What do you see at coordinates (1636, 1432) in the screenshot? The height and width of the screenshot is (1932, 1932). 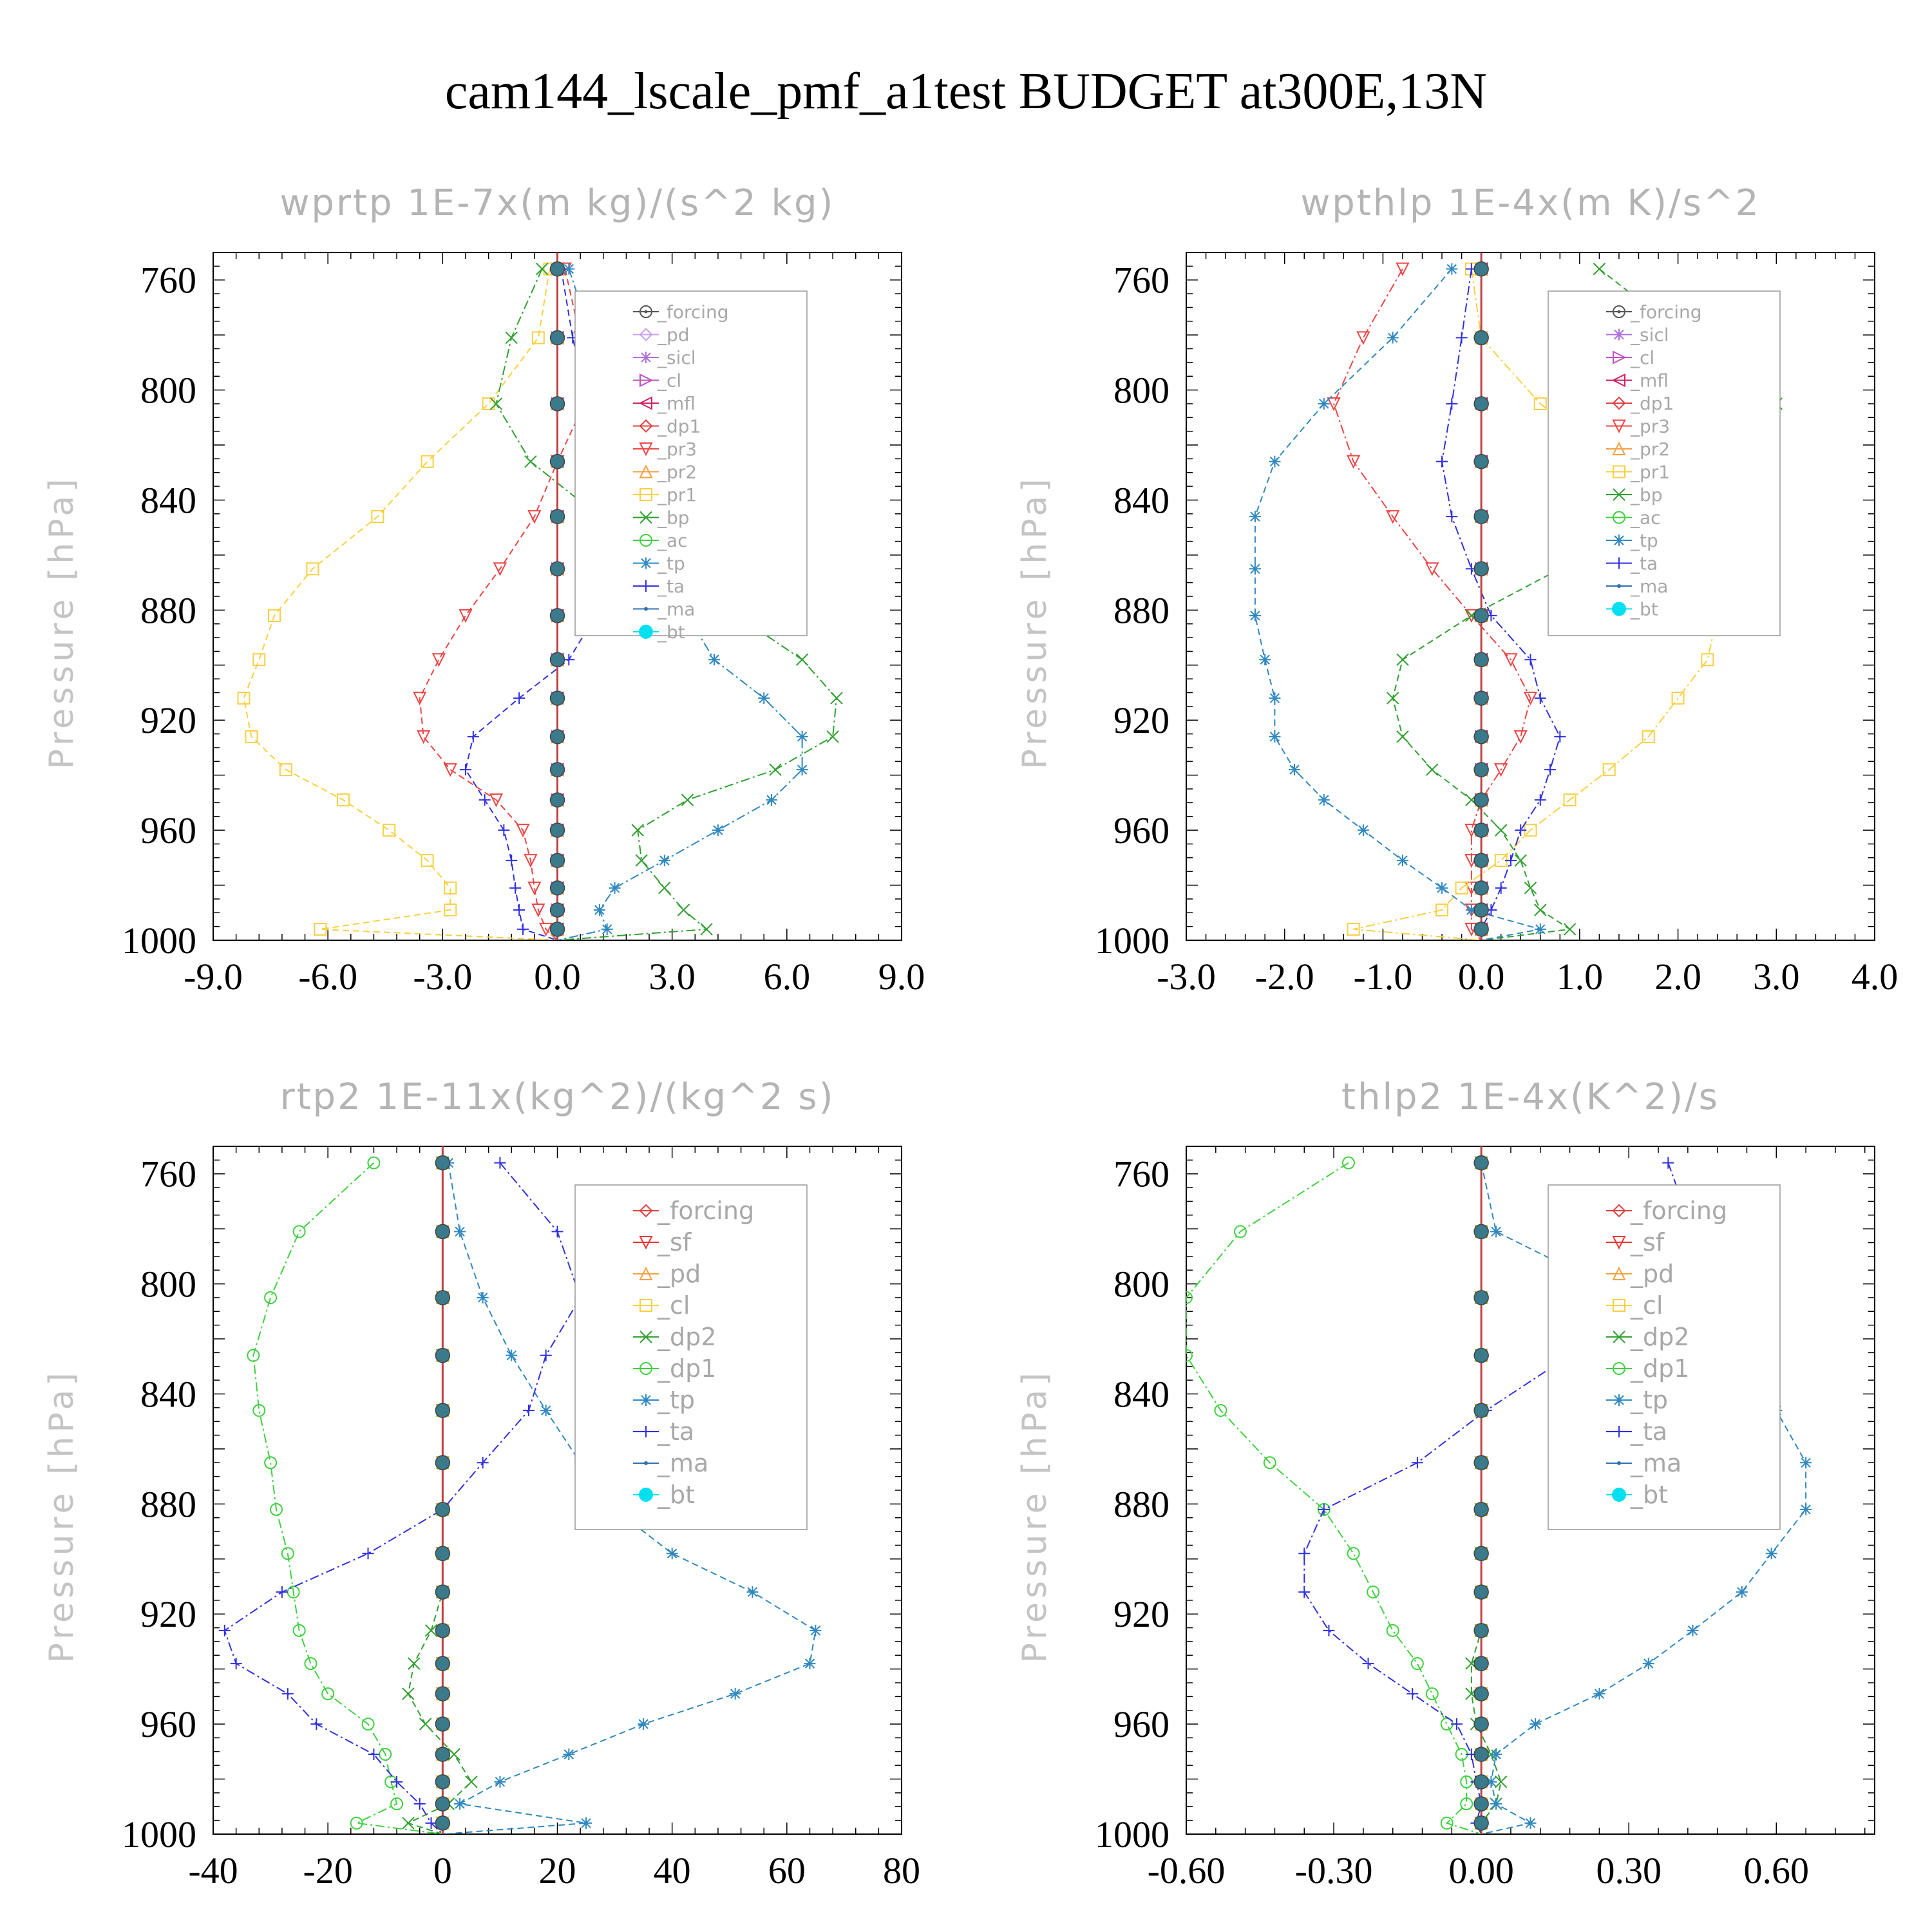 I see `legend-item-ta: _ta` at bounding box center [1636, 1432].